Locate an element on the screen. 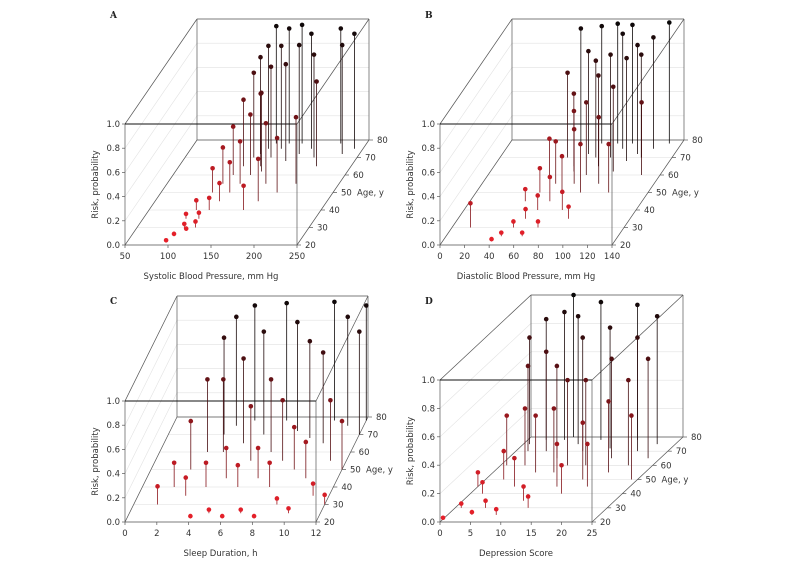 This screenshot has width=800, height=570. z-tick-label: 0.0 is located at coordinates (428, 246).